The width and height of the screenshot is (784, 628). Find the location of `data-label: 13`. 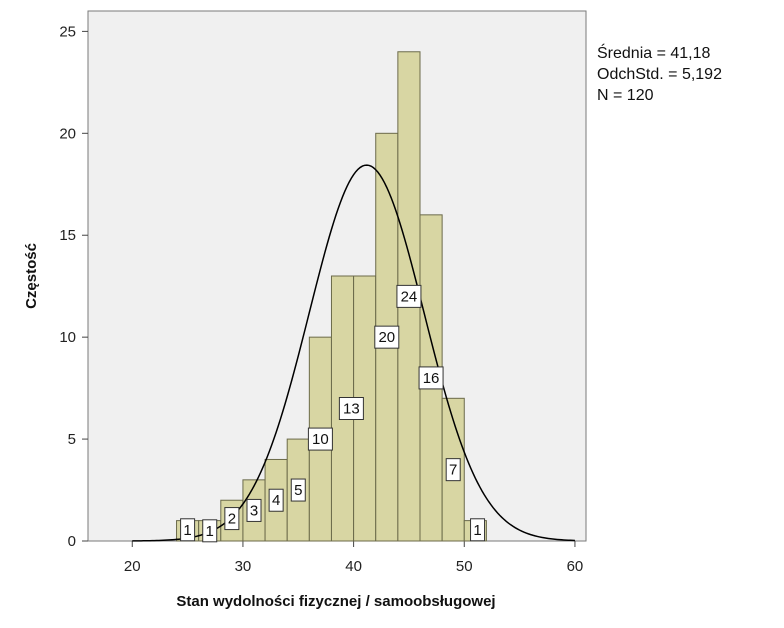

data-label: 13 is located at coordinates (351, 409).